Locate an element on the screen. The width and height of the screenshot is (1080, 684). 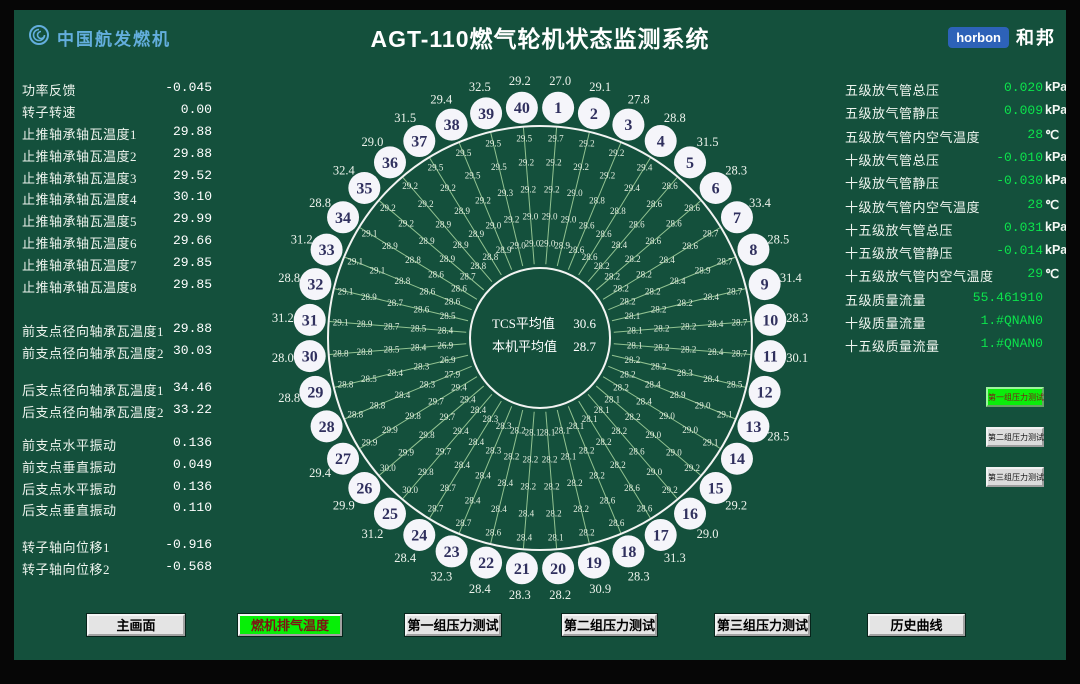
nav-button-5: 第三组压力测试 is located at coordinates (762, 625).